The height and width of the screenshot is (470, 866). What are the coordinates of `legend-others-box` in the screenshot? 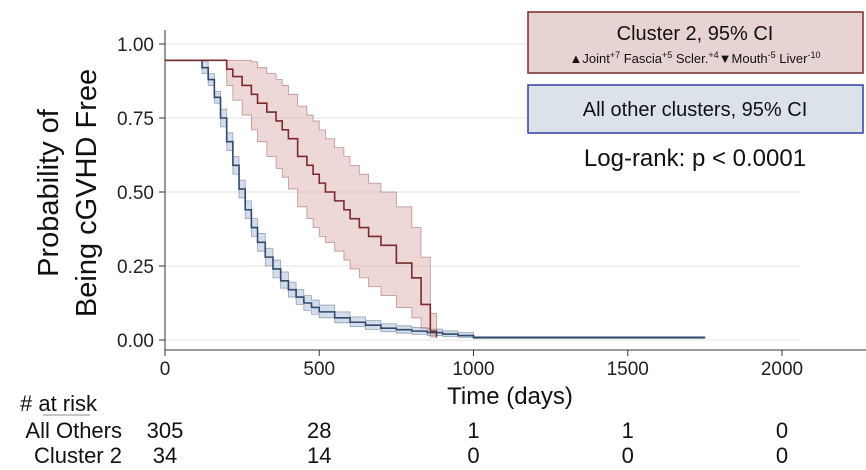 It's located at (695, 109).